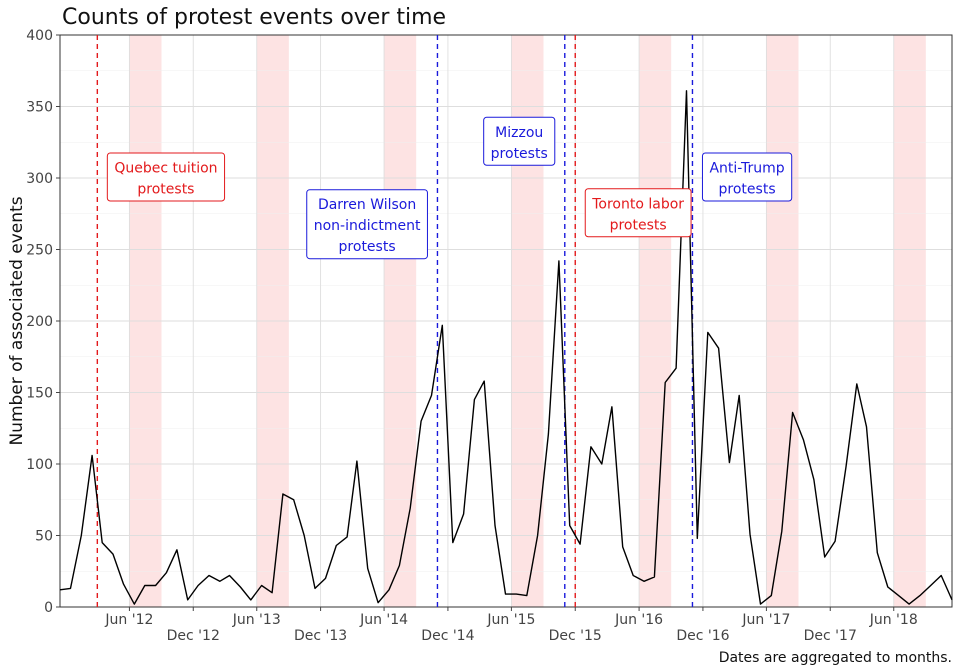 The height and width of the screenshot is (672, 960). I want to click on y-axis-label: Number of associated events, so click(17, 320).